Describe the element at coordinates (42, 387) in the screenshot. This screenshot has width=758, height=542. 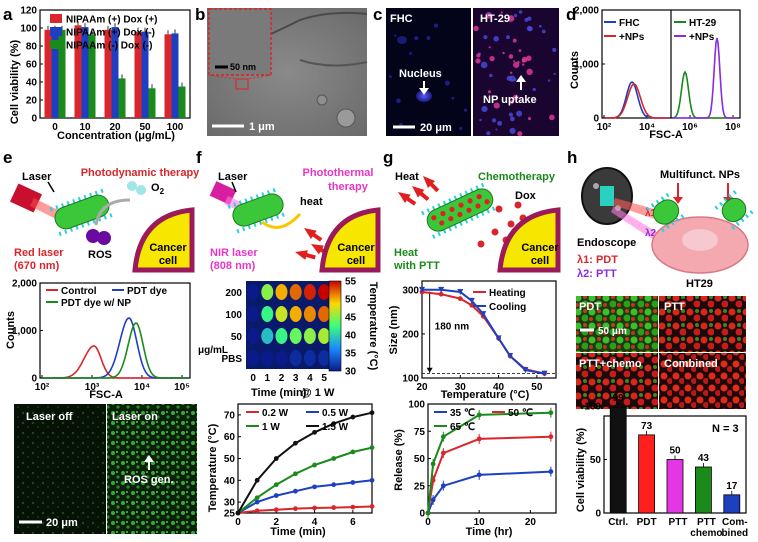
I see `e-xtick-label: 10²` at that location.